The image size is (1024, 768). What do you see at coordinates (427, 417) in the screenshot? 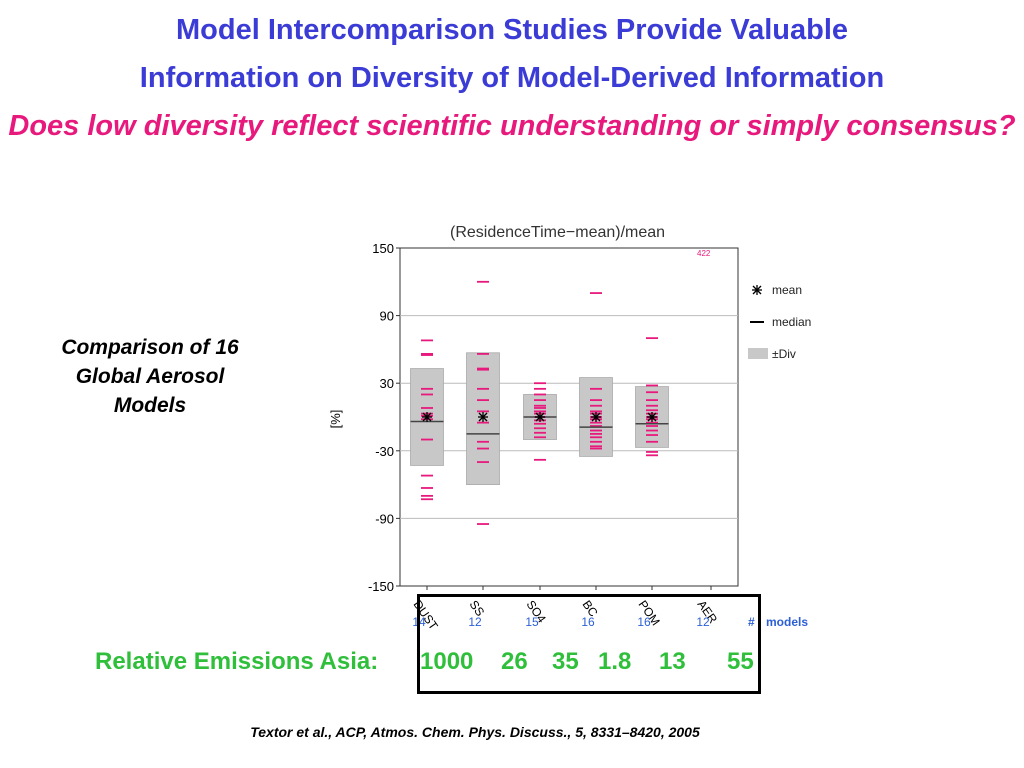
I see `mean-dust` at bounding box center [427, 417].